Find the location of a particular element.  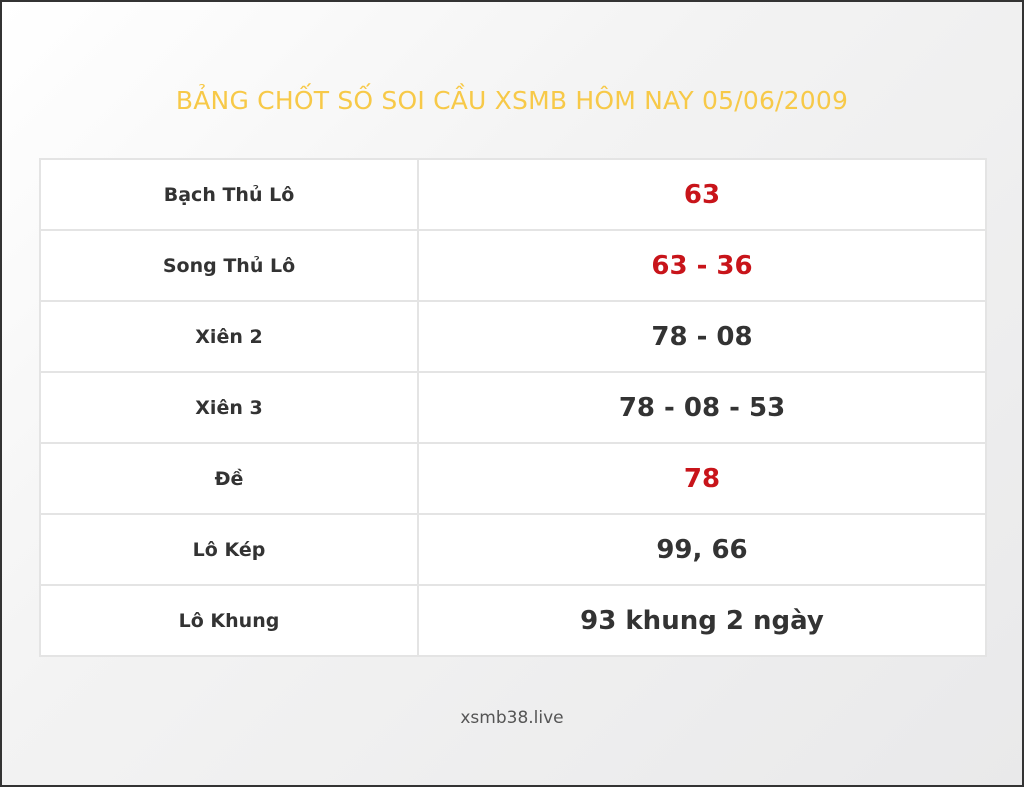

table-row: Lô Kép 99, 66 is located at coordinates (513, 549).